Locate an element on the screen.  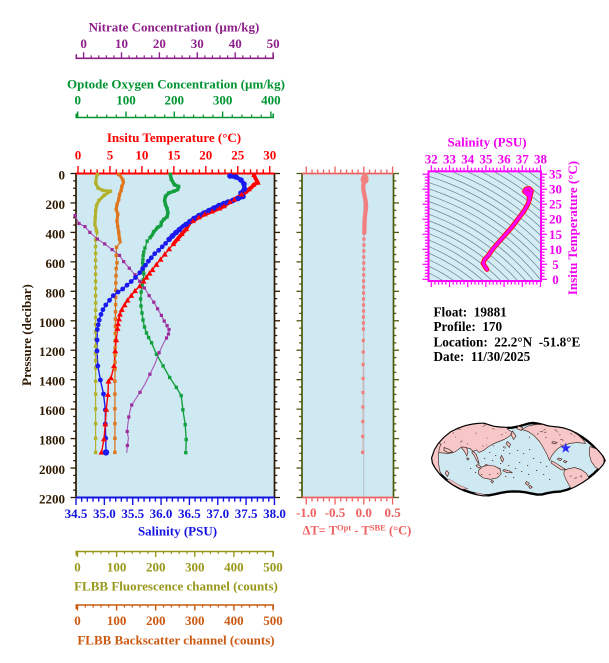
svg-text: 32 is located at coordinates (431, 159).